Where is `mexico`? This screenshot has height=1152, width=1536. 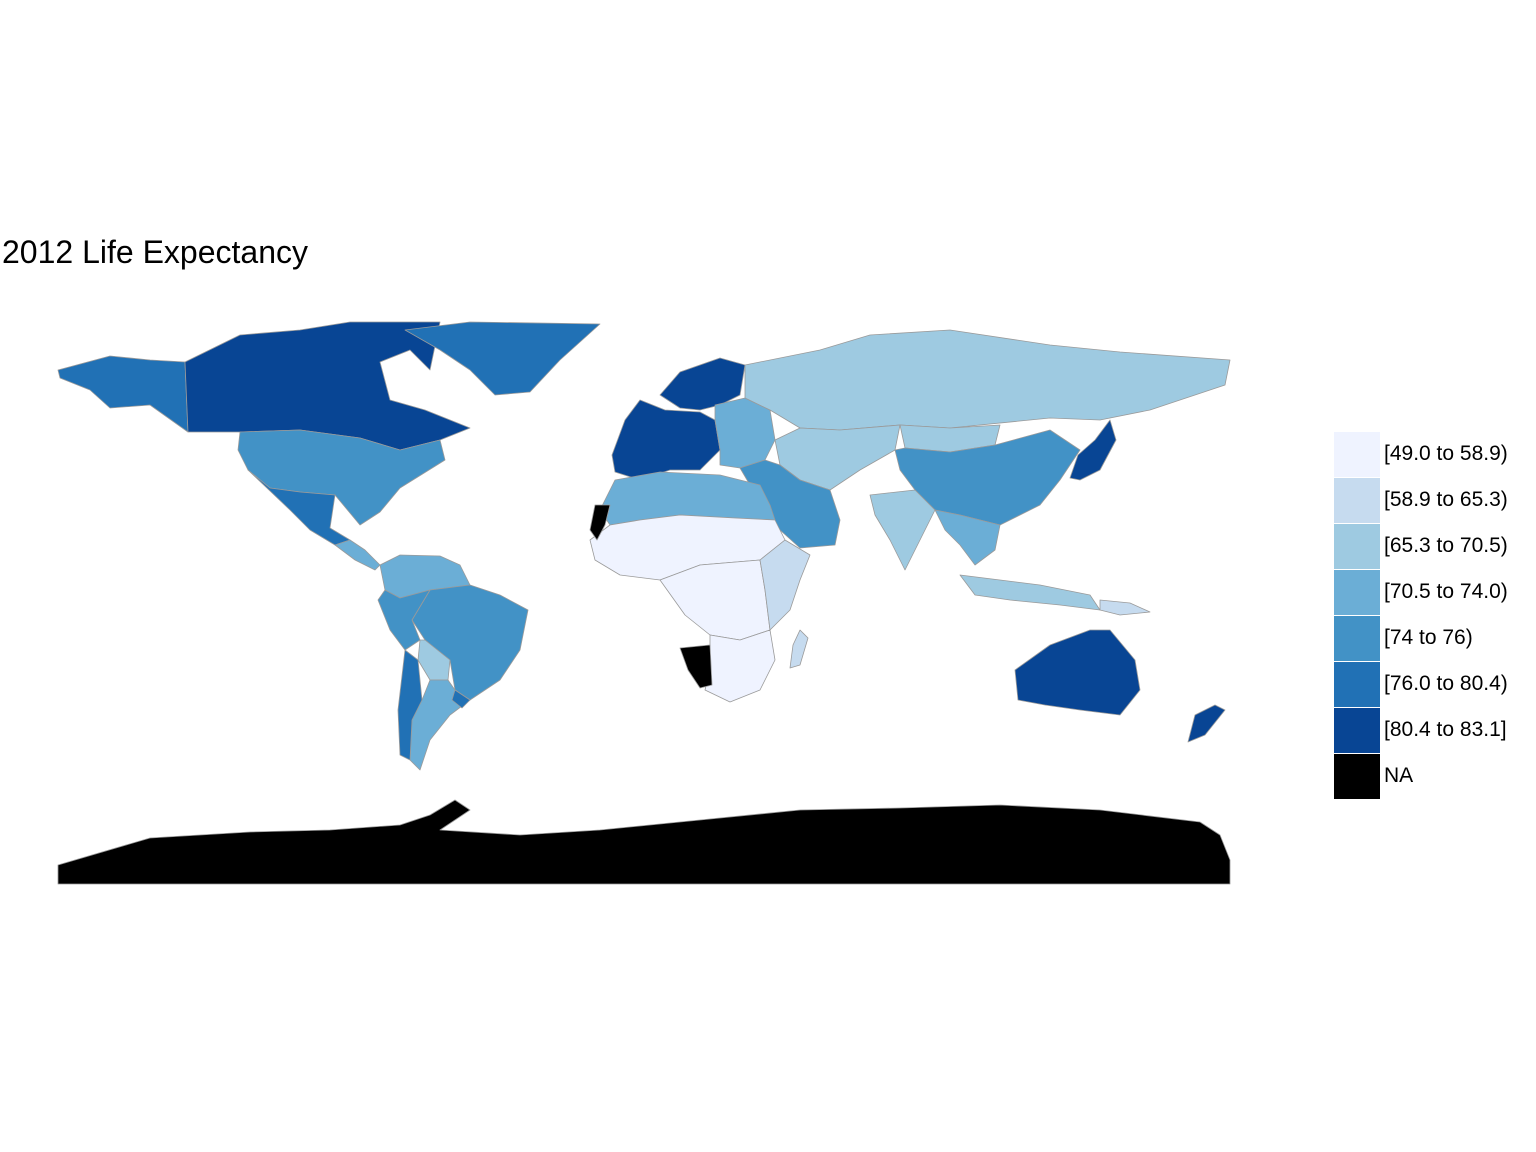 mexico is located at coordinates (299, 507).